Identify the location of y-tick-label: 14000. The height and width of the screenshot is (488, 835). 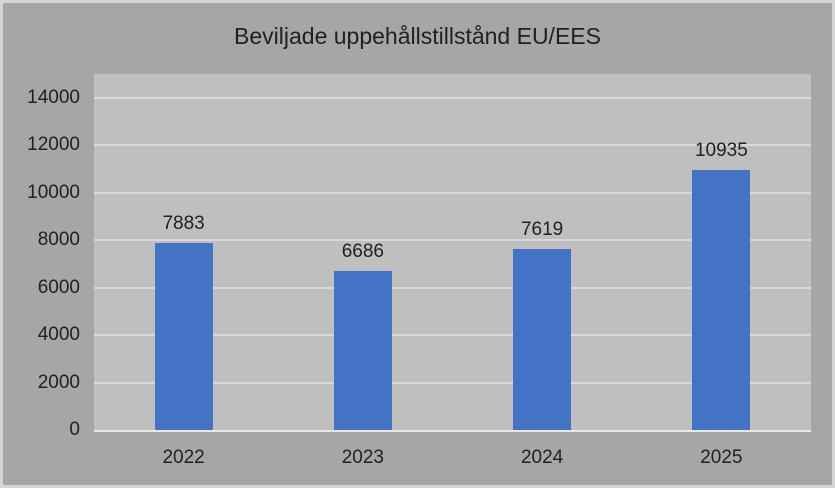
(53, 97).